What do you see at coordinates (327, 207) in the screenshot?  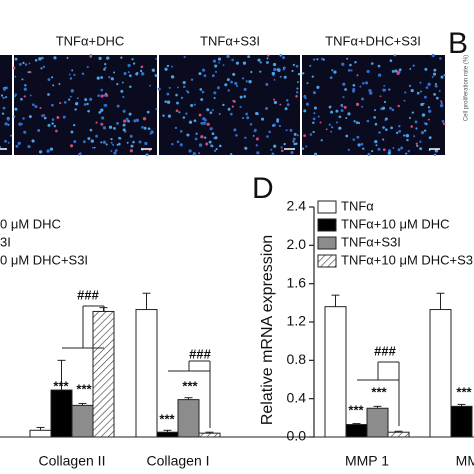 I see `legend-swatch` at bounding box center [327, 207].